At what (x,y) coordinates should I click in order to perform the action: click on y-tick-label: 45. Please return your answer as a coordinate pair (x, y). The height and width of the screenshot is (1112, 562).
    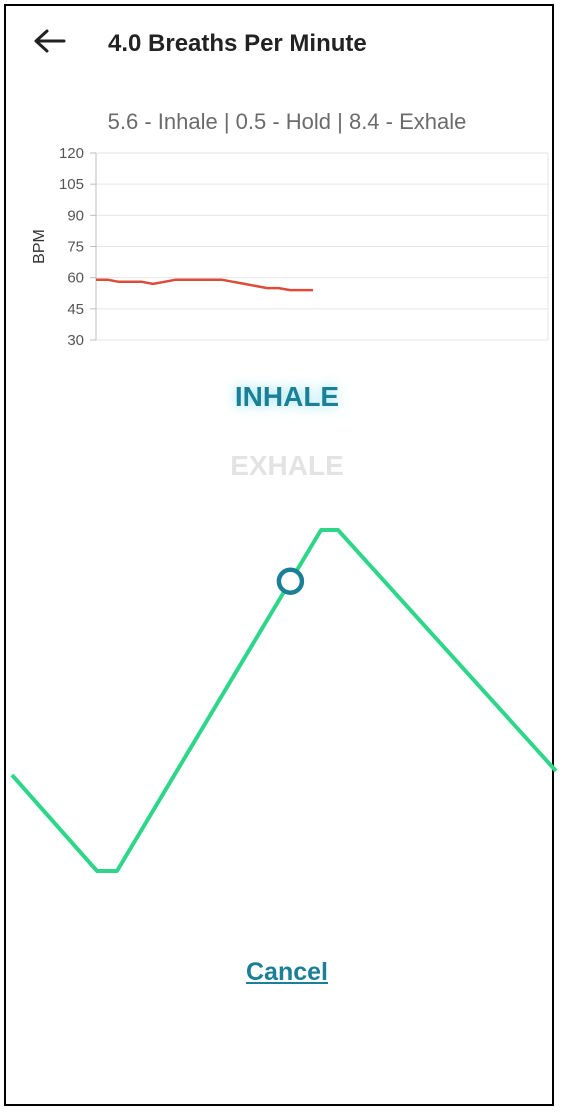
    Looking at the image, I should click on (75, 309).